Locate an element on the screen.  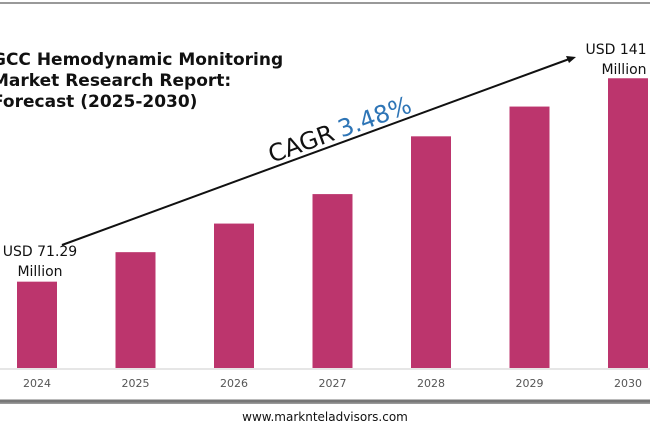
bar-2025 is located at coordinates (135, 310).